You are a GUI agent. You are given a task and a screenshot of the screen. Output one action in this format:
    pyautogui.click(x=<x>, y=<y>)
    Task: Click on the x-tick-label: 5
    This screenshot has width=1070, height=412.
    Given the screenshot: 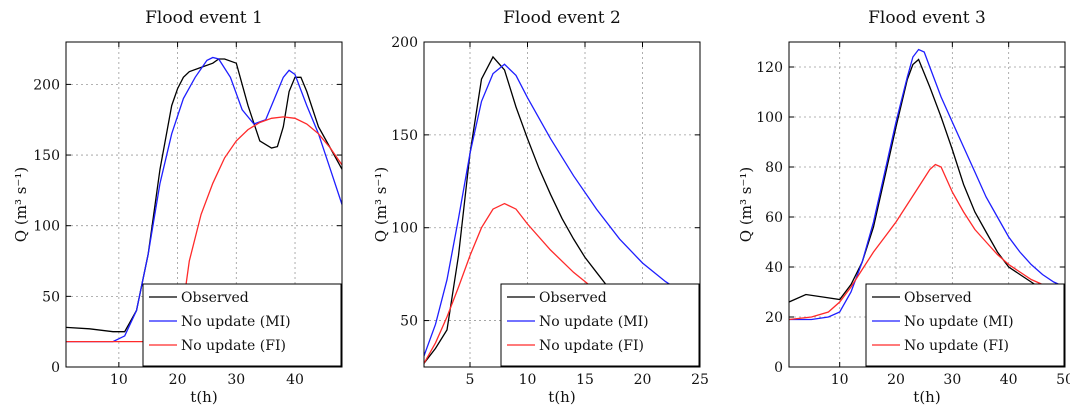 What is the action you would take?
    pyautogui.click(x=470, y=380)
    